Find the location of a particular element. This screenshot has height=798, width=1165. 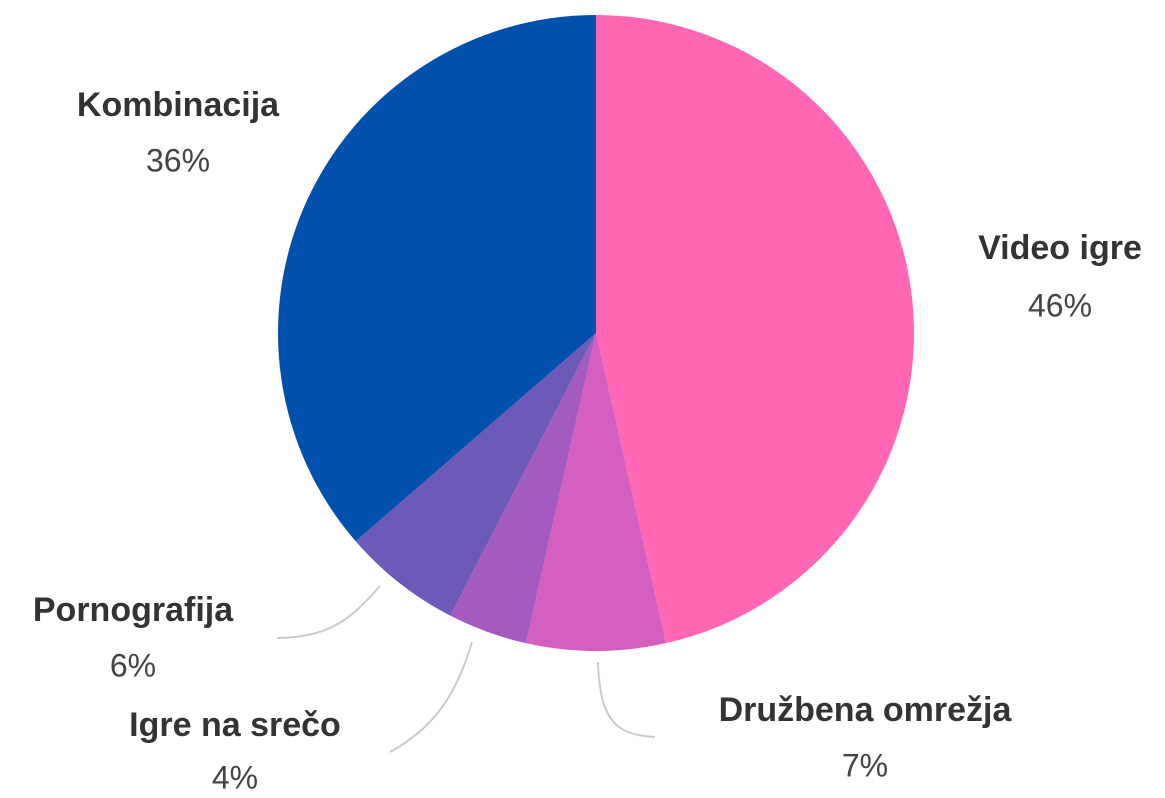

slice-label: Družbena omrežja is located at coordinates (866, 710).